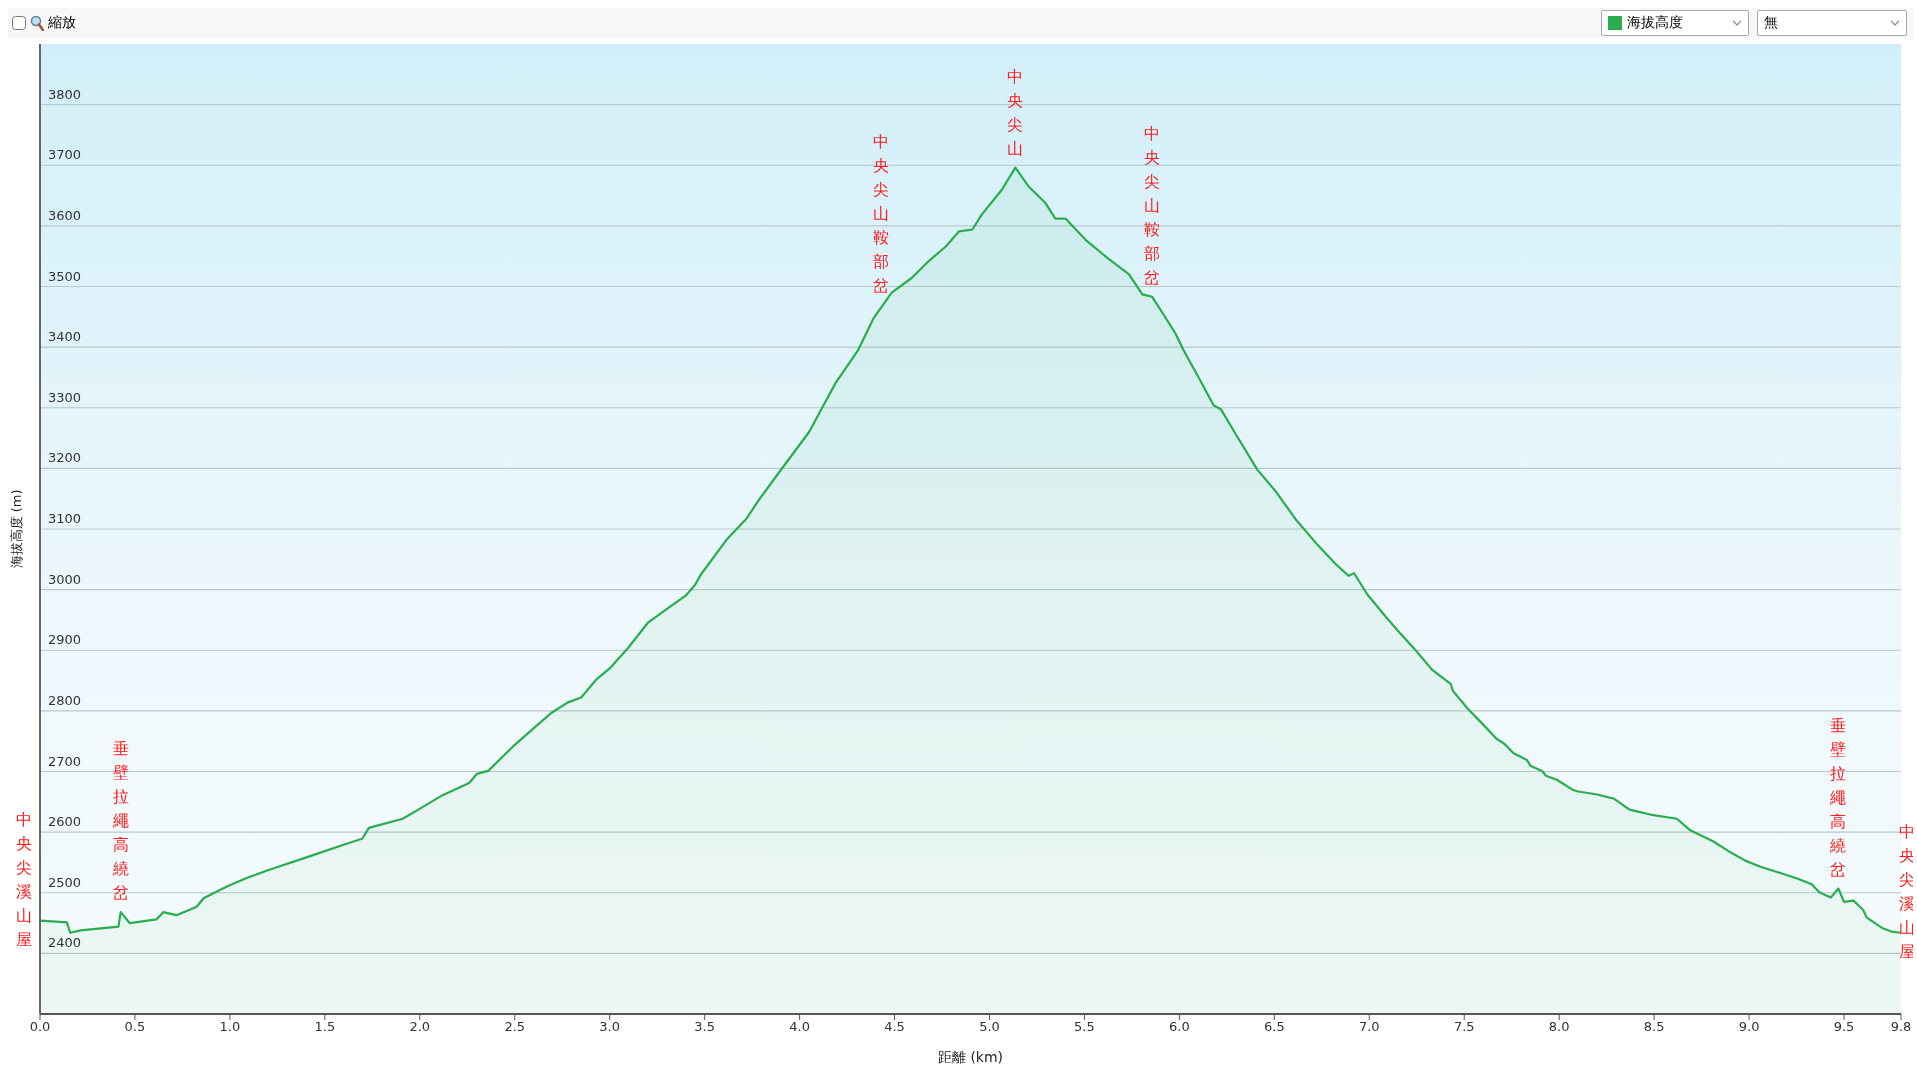  Describe the element at coordinates (65, 579) in the screenshot. I see `y-tick-label: 3000` at that location.